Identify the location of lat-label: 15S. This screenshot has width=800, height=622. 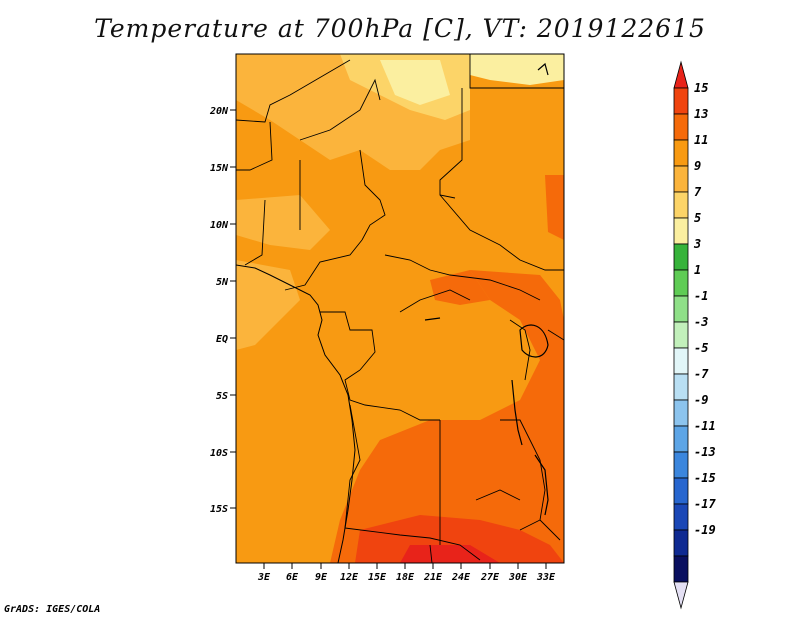
(219, 509).